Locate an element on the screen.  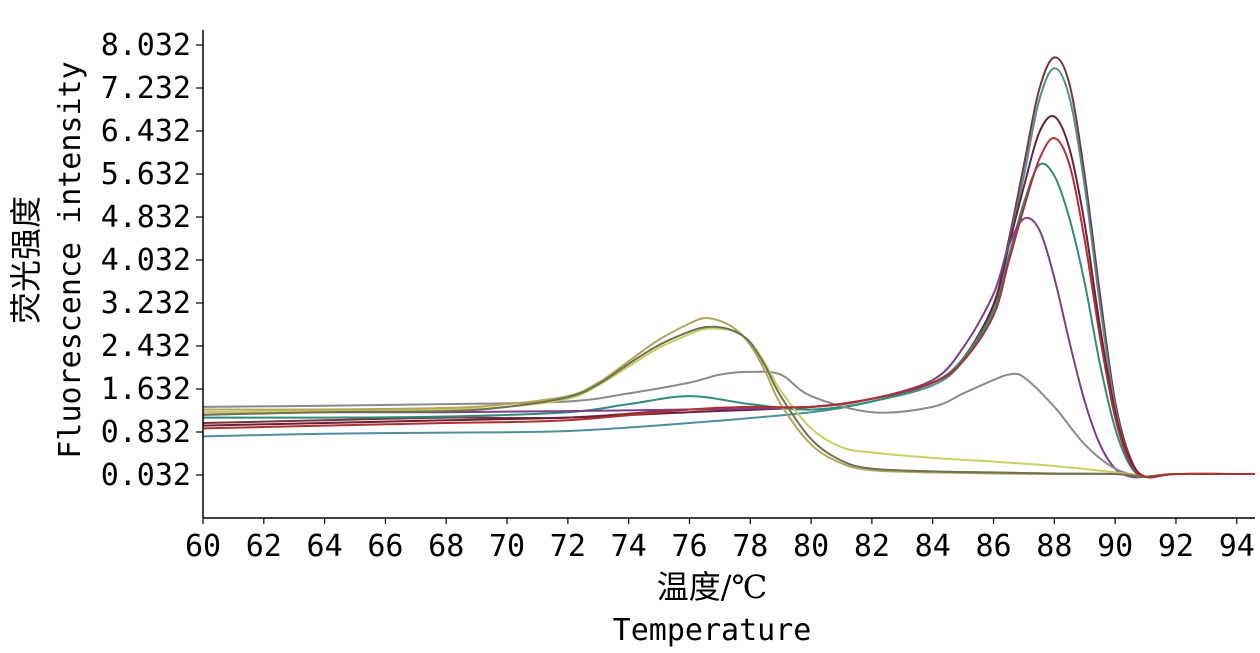
x-tick-label: 84 is located at coordinates (933, 546).